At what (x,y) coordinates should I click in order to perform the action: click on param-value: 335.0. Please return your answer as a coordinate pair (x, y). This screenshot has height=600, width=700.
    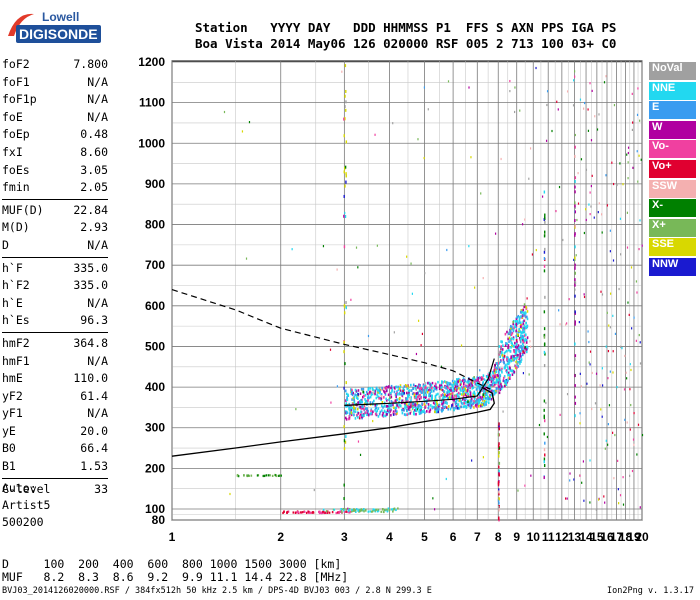
    Looking at the image, I should click on (90, 285).